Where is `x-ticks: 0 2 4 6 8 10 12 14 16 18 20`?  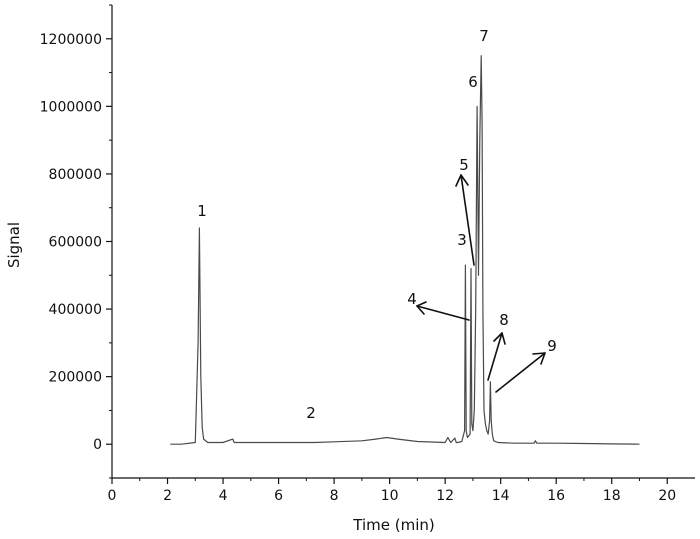
x-ticks: 0 2 4 6 8 10 12 14 16 18 20 is located at coordinates (392, 491).